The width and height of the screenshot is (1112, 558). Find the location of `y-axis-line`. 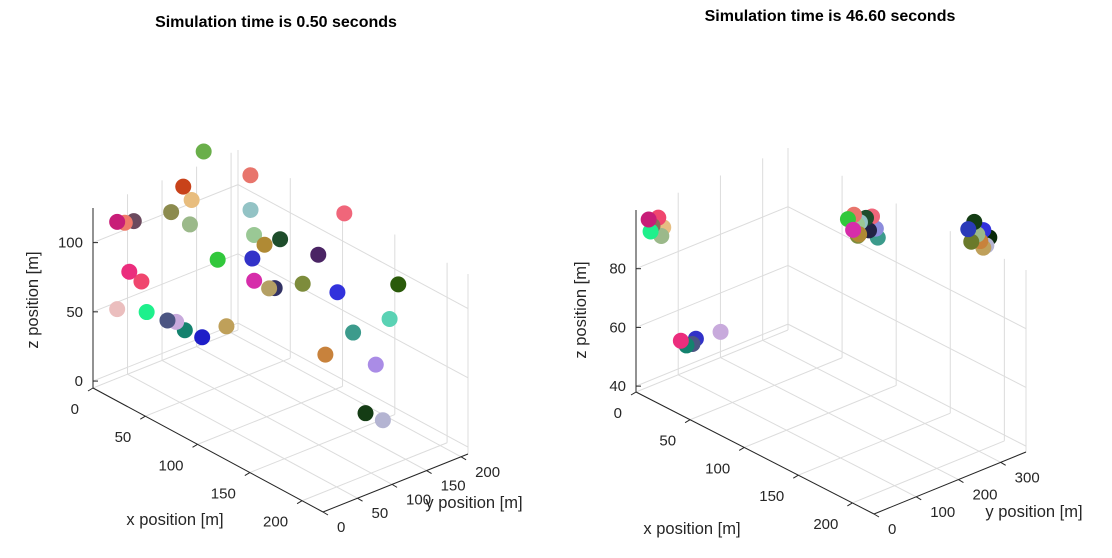

y-axis-line is located at coordinates (395, 483).